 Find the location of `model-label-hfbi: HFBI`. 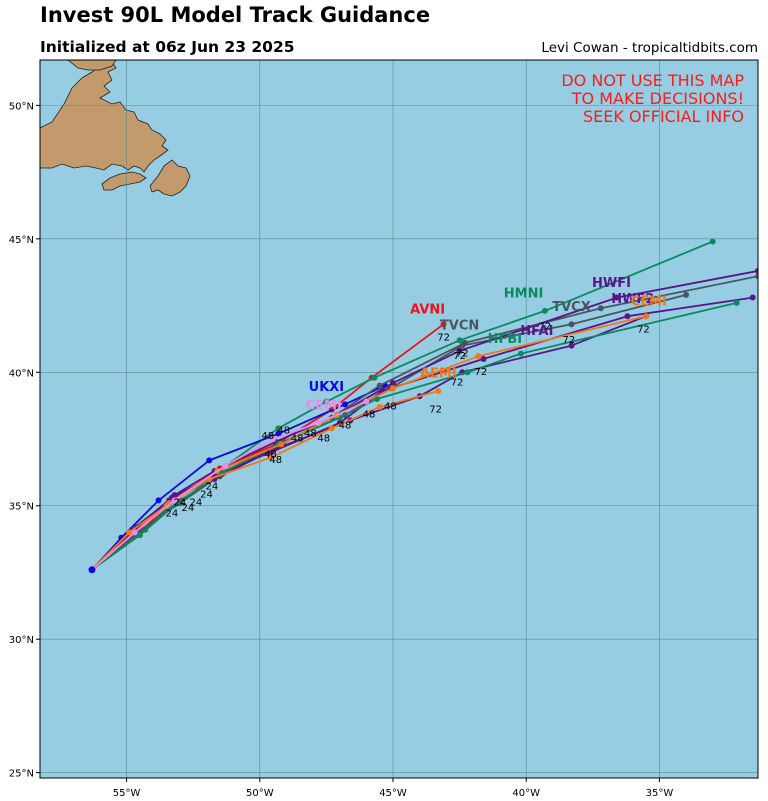

model-label-hfbi: HFBI is located at coordinates (505, 339).